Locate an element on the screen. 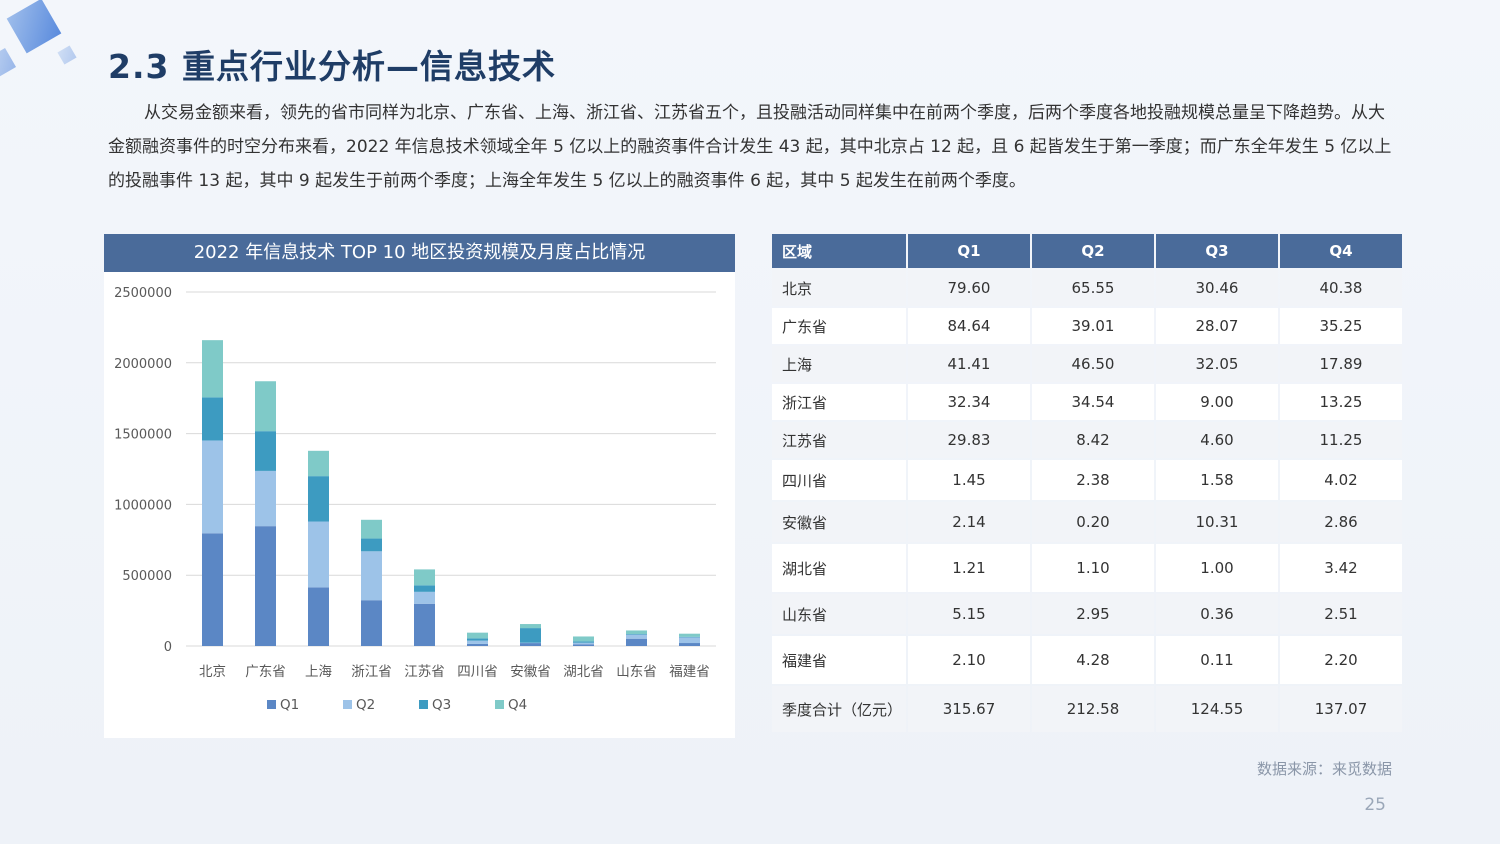 Image resolution: width=1500 pixels, height=844 pixels. table-value-cell: 9.00 is located at coordinates (1217, 402).